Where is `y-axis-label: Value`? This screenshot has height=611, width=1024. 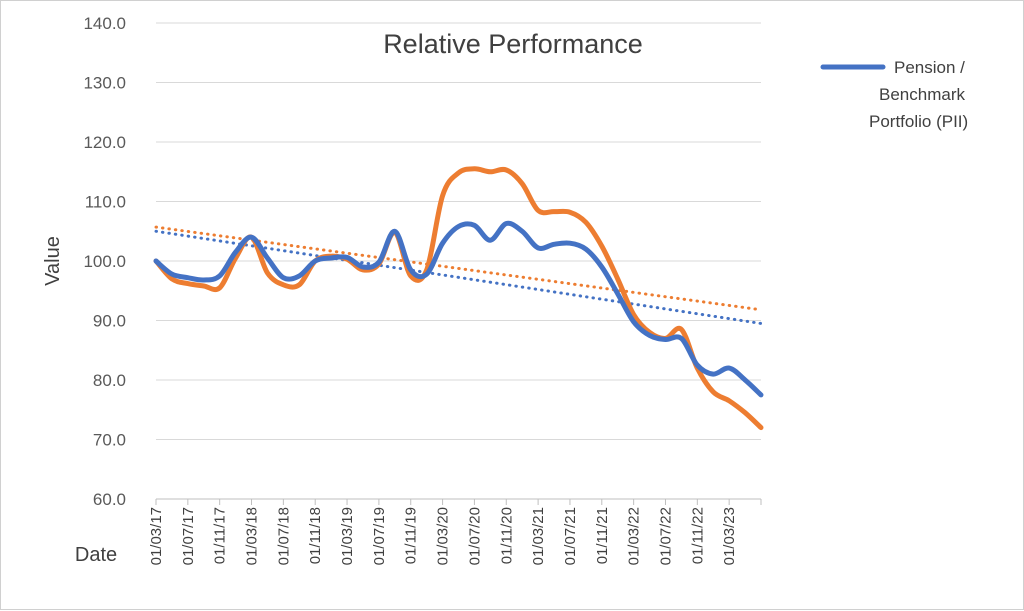 y-axis-label: Value is located at coordinates (53, 261).